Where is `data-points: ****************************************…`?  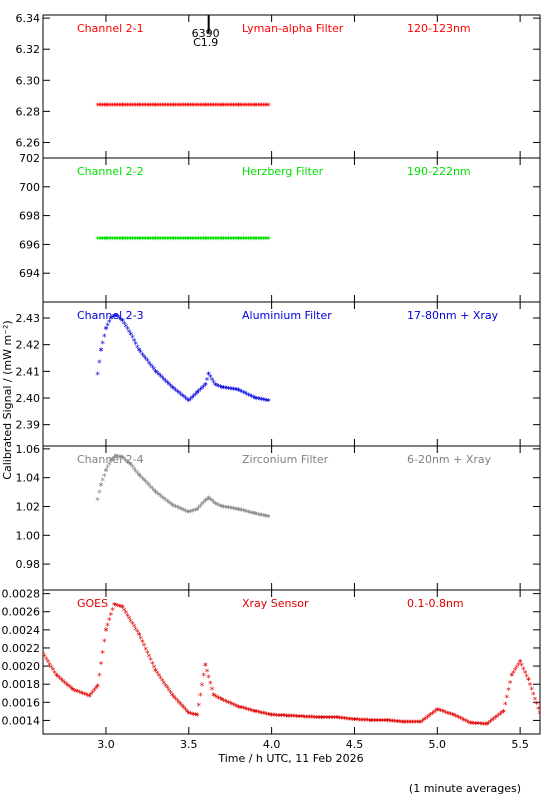 data-points: ****************************************… is located at coordinates (183, 107).